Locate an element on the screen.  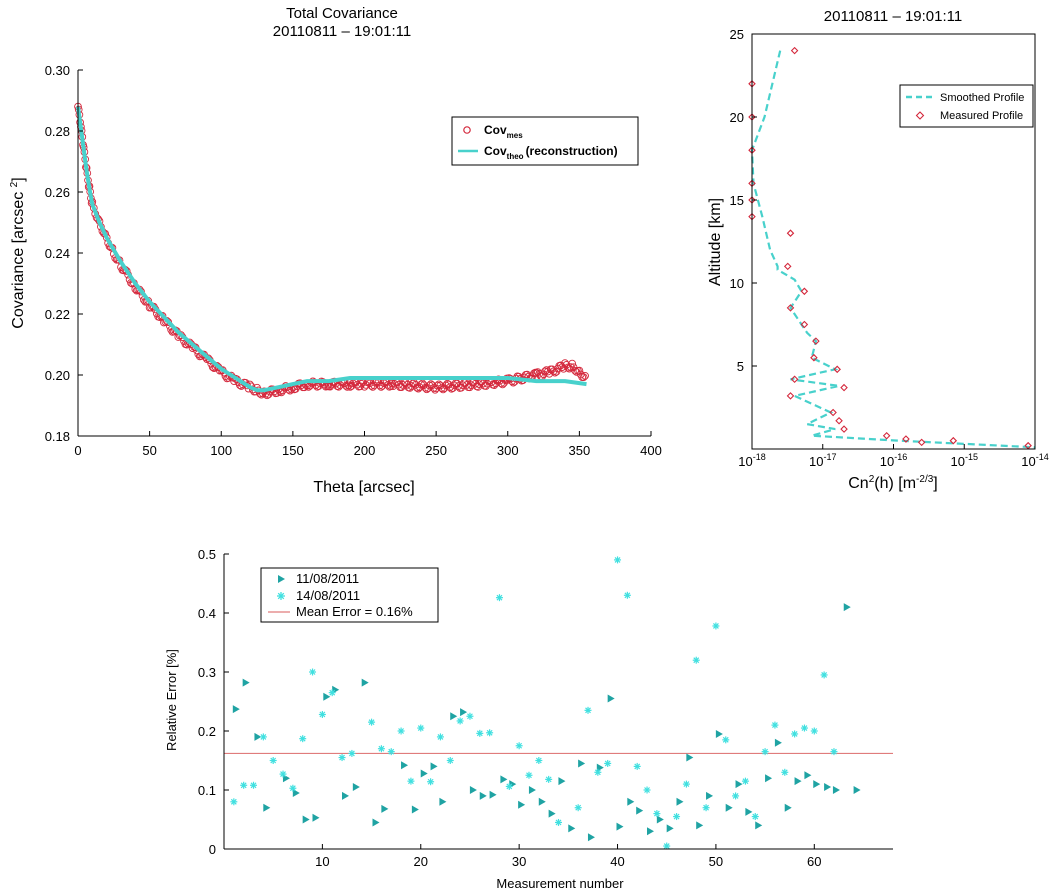
cn2-x-tick-label: 10-16 is located at coordinates (893, 460).